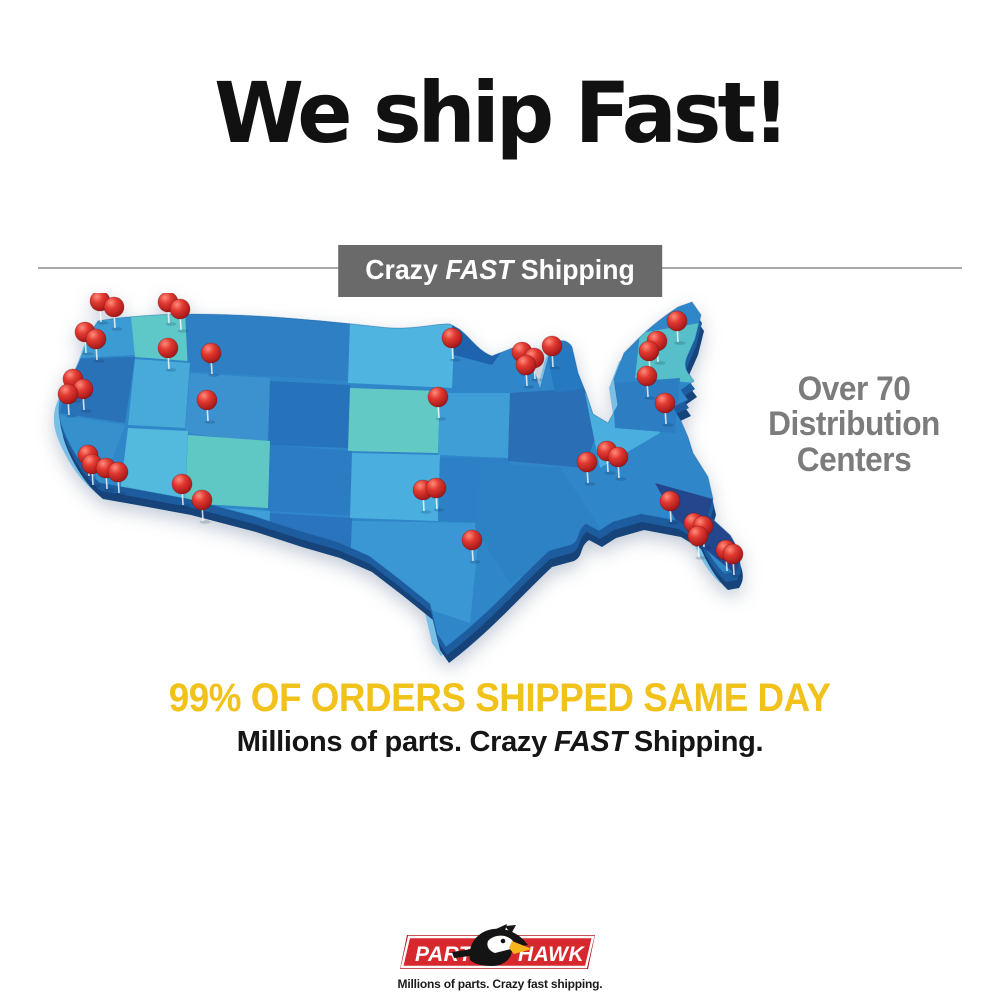 This screenshot has height=1000, width=1000. What do you see at coordinates (401, 269) in the screenshot?
I see `banner-text-pre: Crazy` at bounding box center [401, 269].